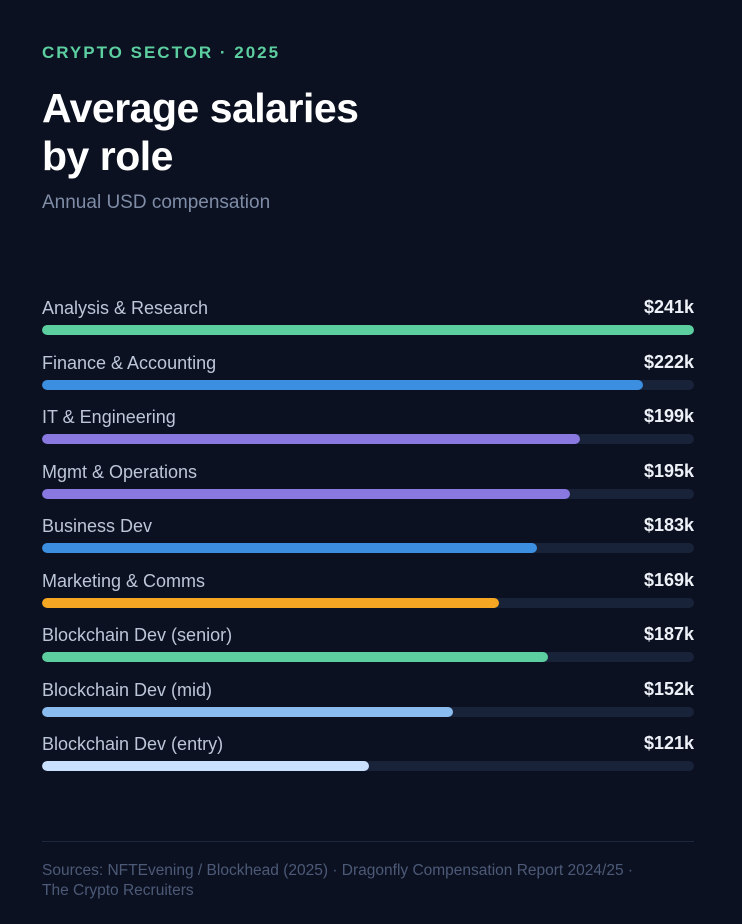 This screenshot has height=924, width=742. I want to click on bar-row: Business Dev $183k, so click(368, 541).